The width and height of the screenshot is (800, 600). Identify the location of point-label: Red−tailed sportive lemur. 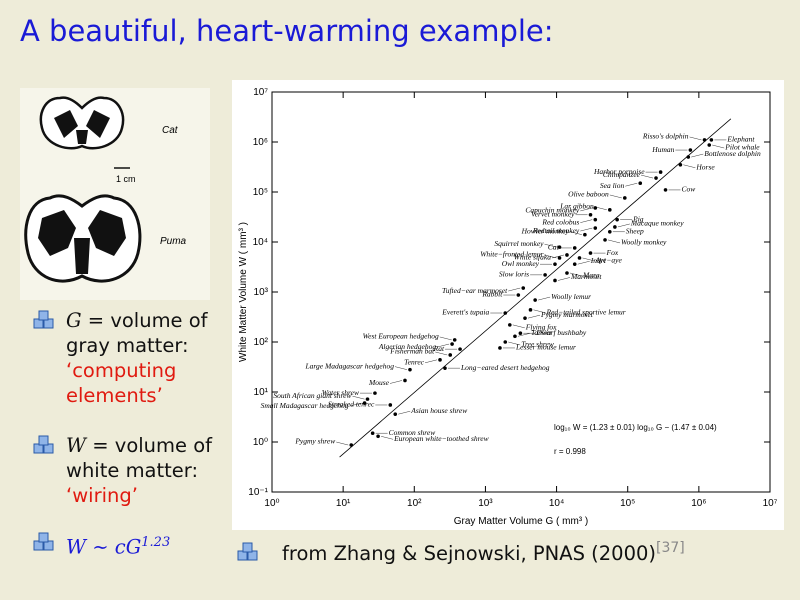
(585, 312).